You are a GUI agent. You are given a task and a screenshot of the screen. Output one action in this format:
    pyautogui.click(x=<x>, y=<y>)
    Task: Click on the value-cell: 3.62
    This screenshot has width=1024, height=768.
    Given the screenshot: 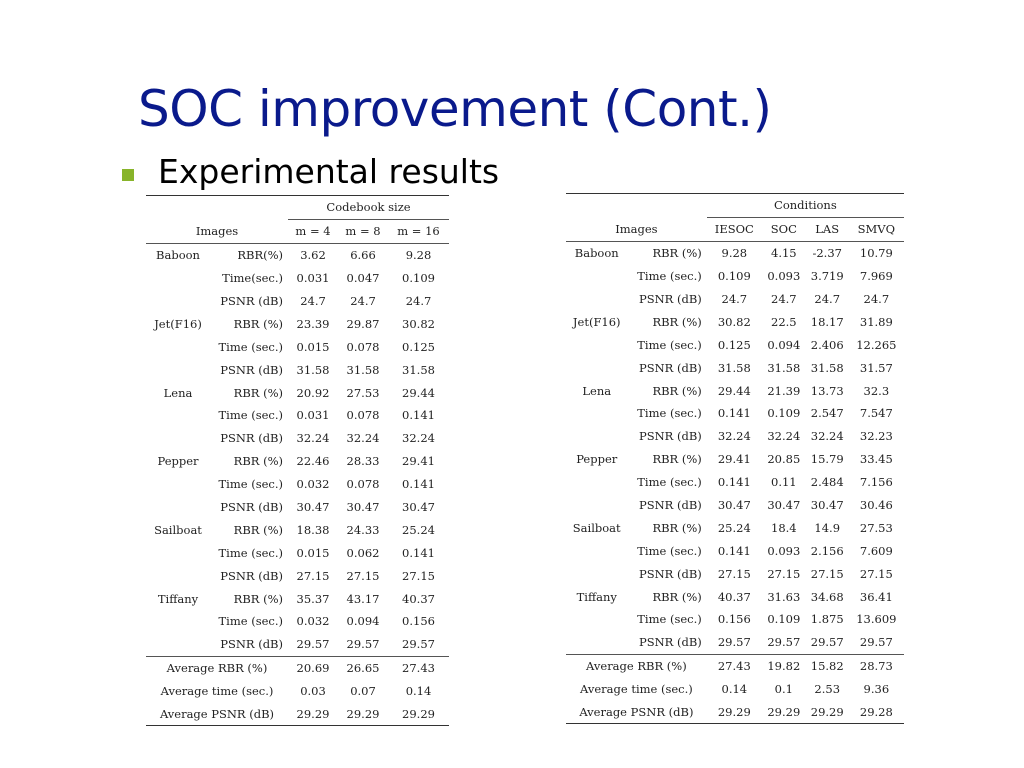 What is the action you would take?
    pyautogui.click(x=313, y=255)
    